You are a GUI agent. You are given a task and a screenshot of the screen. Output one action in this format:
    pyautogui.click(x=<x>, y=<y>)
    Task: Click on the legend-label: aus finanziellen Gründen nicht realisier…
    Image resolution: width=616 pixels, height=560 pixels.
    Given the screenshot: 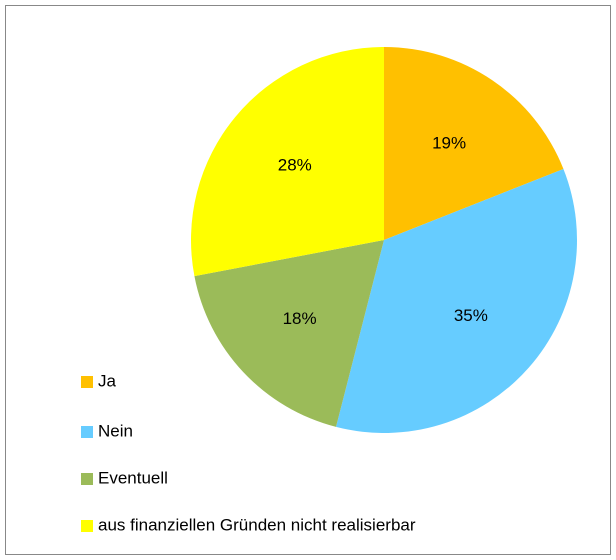 What is the action you would take?
    pyautogui.click(x=257, y=524)
    